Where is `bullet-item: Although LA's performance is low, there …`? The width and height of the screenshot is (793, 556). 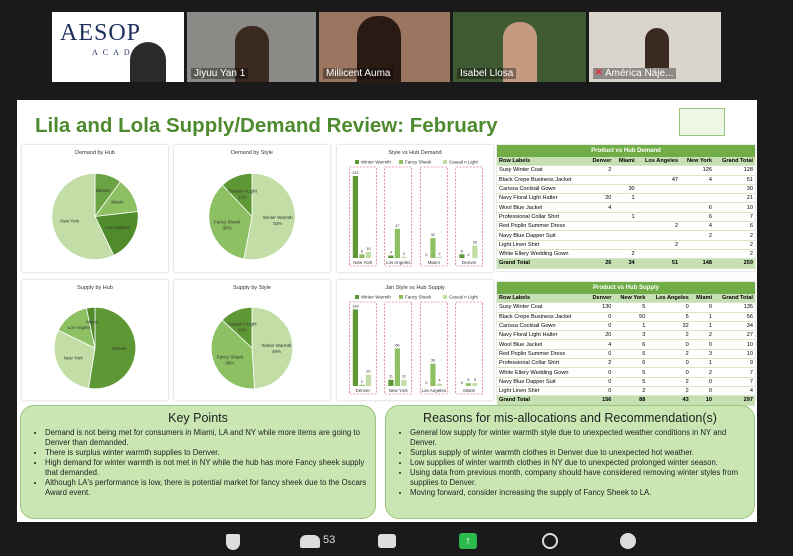 bullet-item: Although LA's performance is low, there … is located at coordinates (210, 488).